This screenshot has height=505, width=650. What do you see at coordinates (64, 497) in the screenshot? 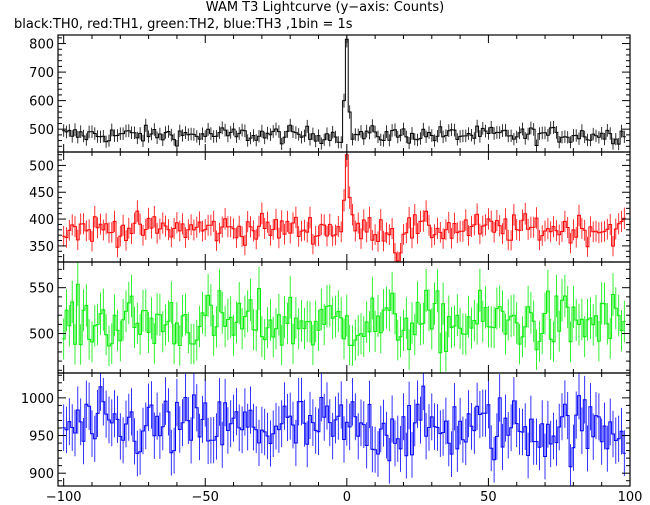
I see `x-tick-label: −100` at bounding box center [64, 497].